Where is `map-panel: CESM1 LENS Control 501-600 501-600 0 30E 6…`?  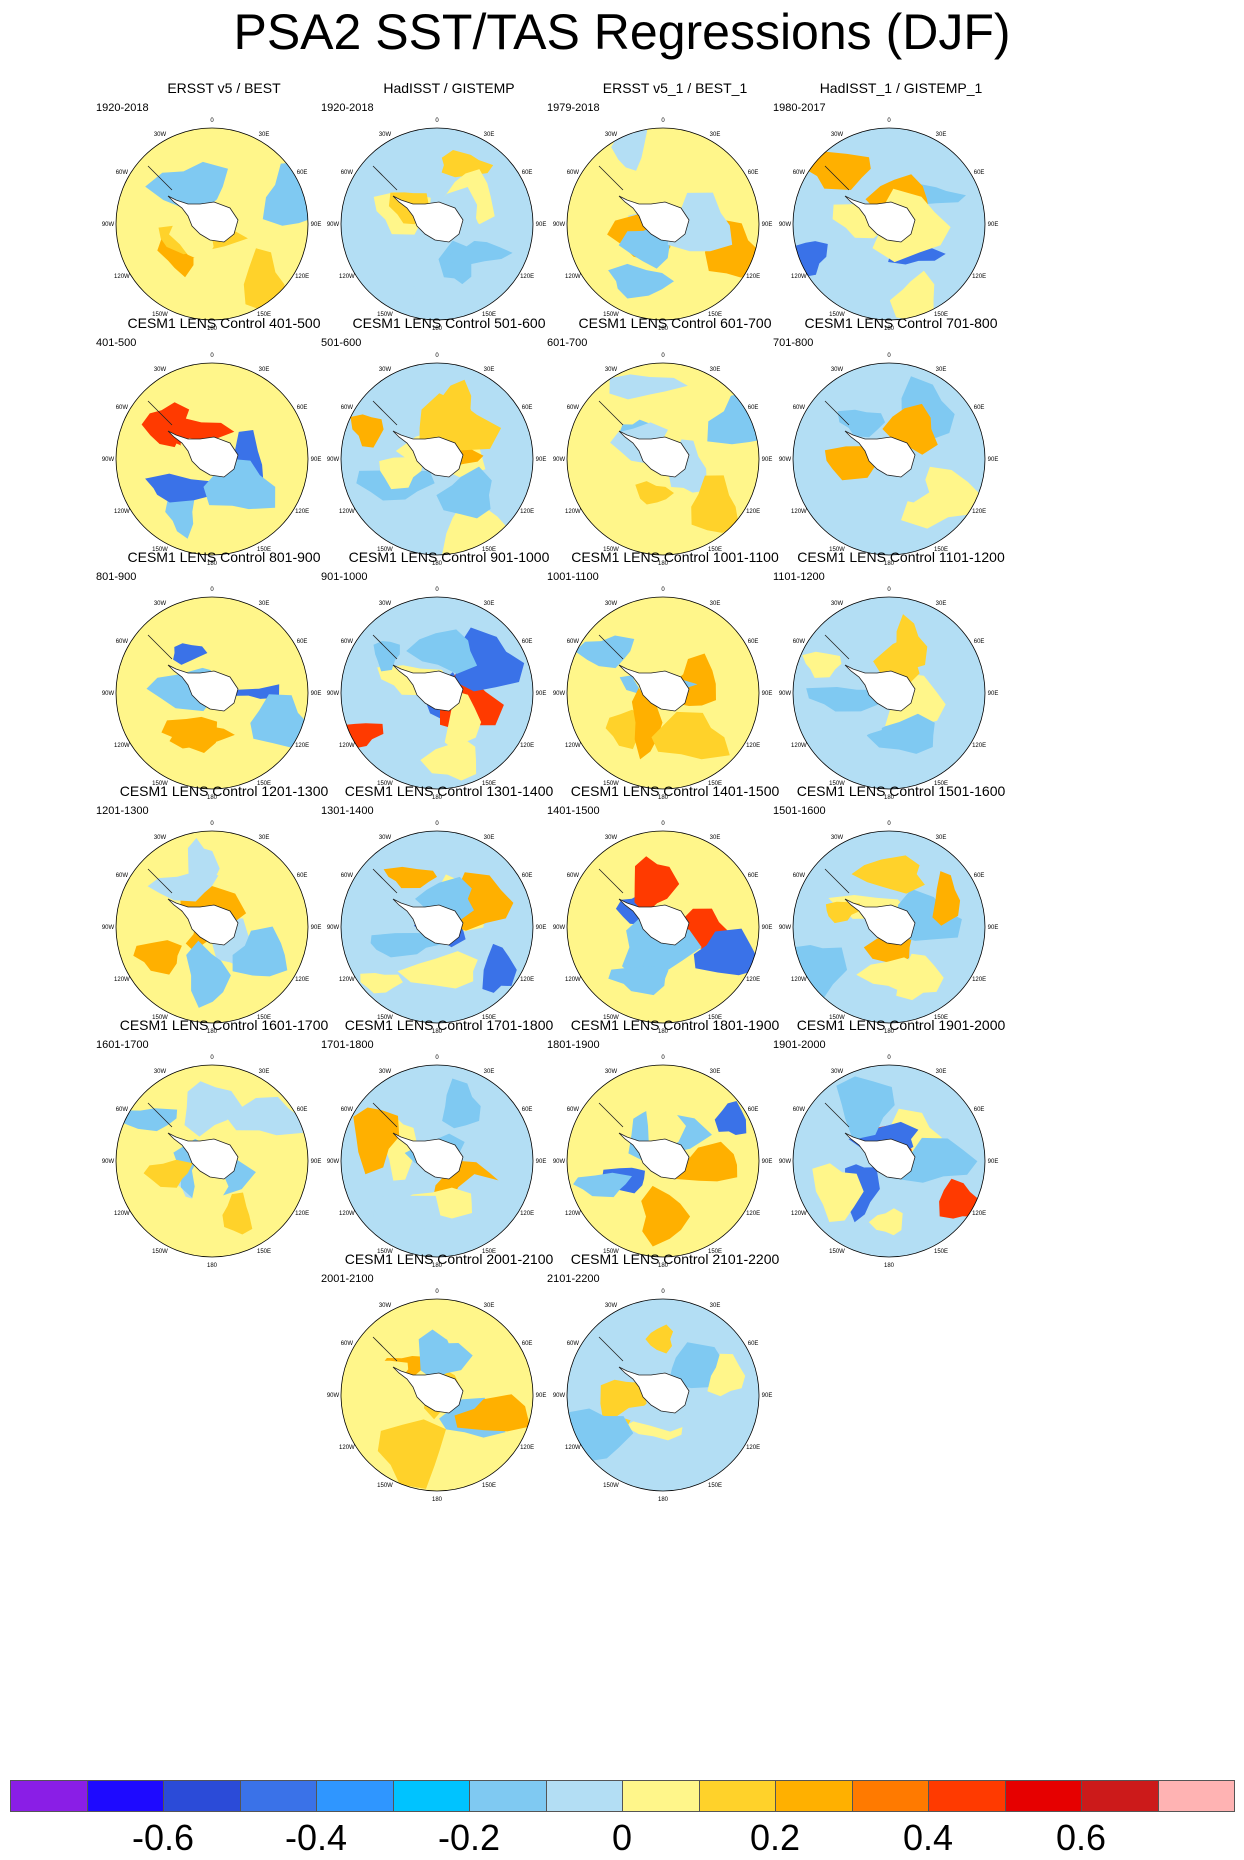
map-panel: CESM1 LENS Control 501-600 501-600 0 30E 6… is located at coordinates (449, 449).